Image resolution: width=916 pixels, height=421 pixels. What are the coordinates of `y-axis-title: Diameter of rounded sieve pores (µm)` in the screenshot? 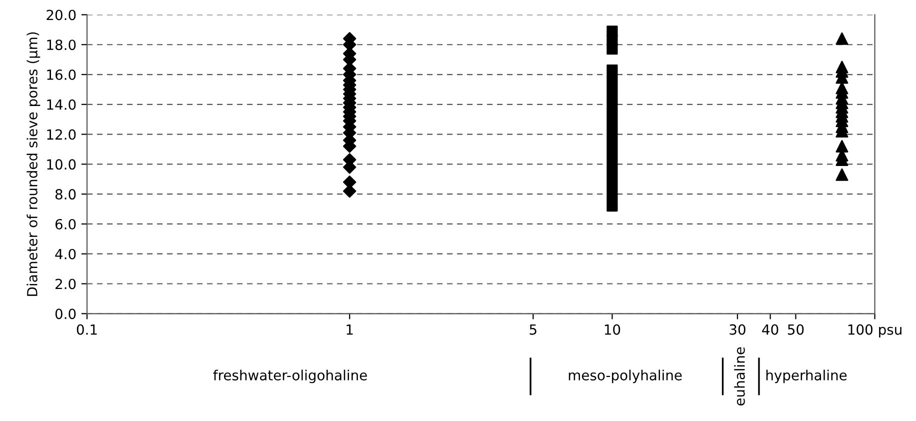 It's located at (33, 164).